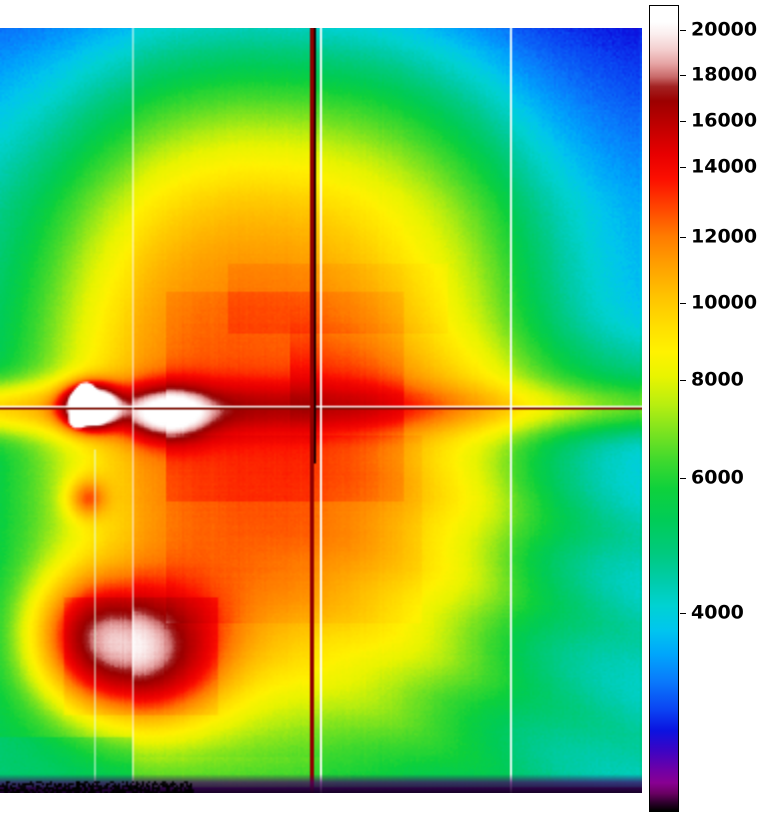 Image resolution: width=760 pixels, height=817 pixels. Describe the element at coordinates (717, 379) in the screenshot. I see `colorbar-tick-label-8000: 8000` at that location.